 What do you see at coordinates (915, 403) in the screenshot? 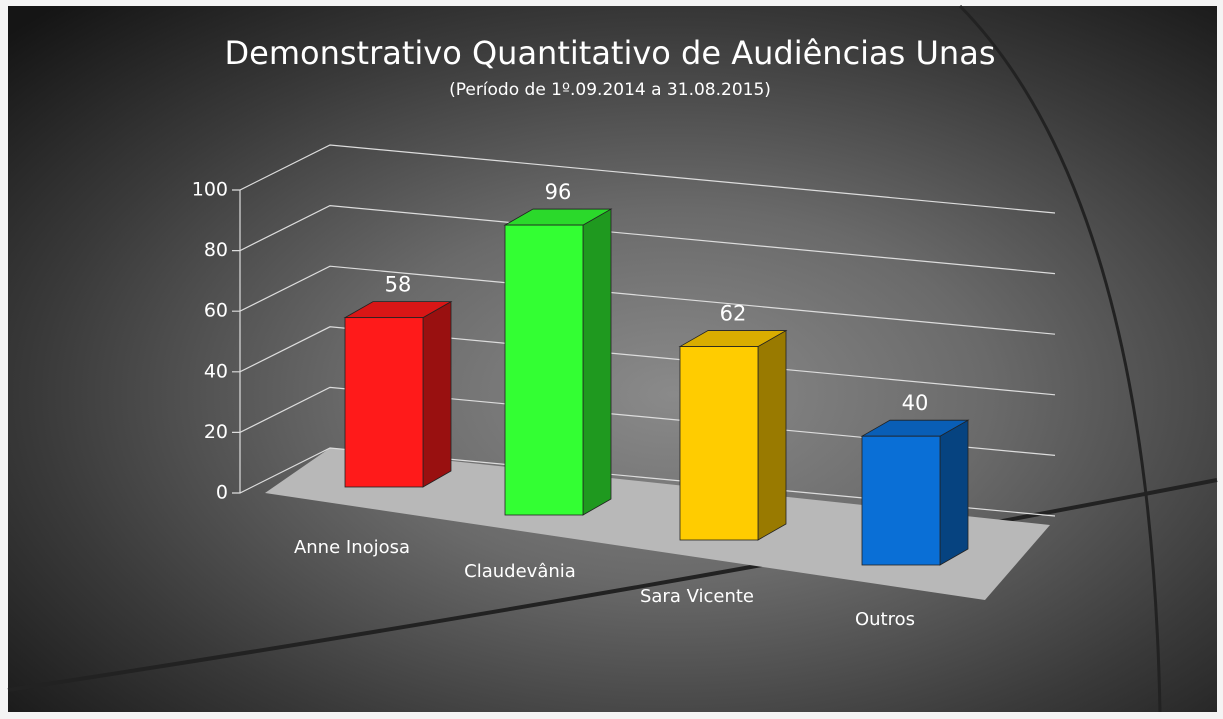
I see `value-label: 40` at bounding box center [915, 403].